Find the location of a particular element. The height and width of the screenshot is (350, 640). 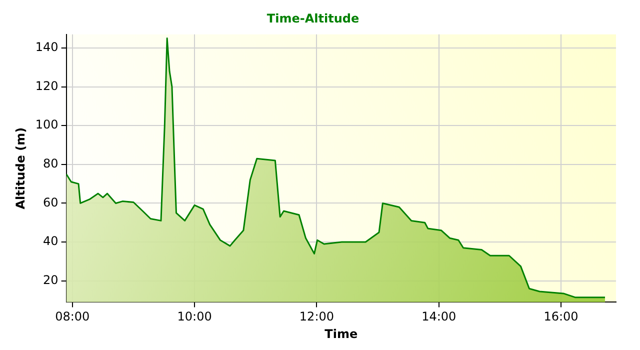

y-tick-label: 80 is located at coordinates (50, 163).